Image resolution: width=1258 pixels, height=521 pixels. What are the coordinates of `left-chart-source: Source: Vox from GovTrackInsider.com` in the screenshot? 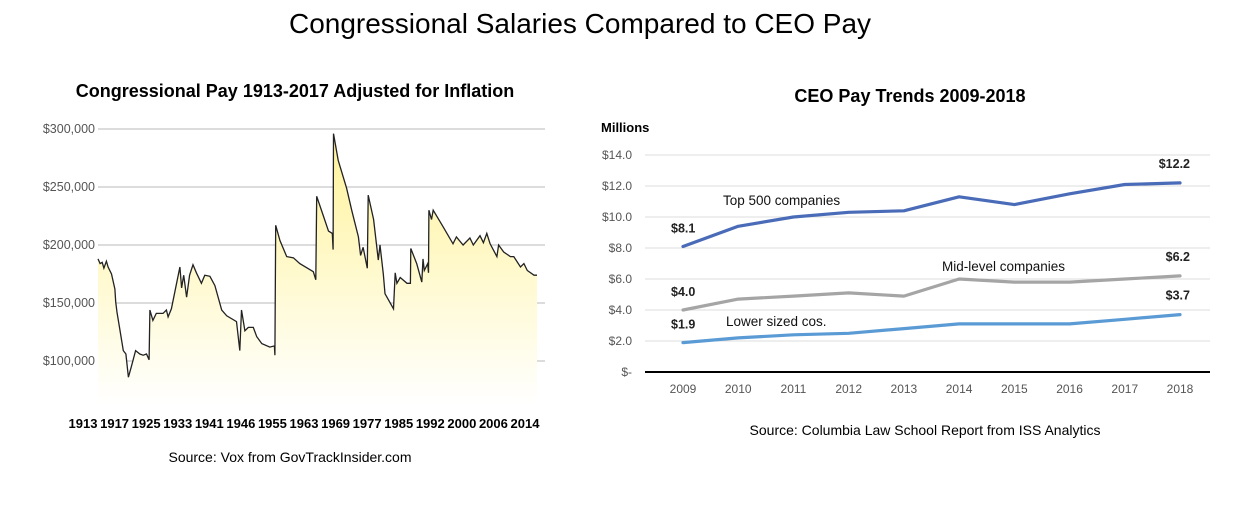 It's located at (290, 457).